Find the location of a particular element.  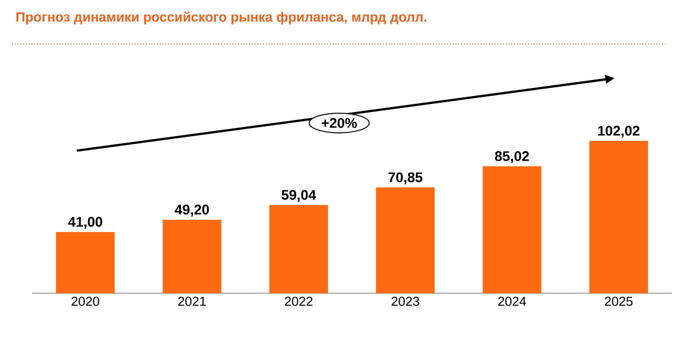

x-tick-label: 2022 is located at coordinates (298, 301).